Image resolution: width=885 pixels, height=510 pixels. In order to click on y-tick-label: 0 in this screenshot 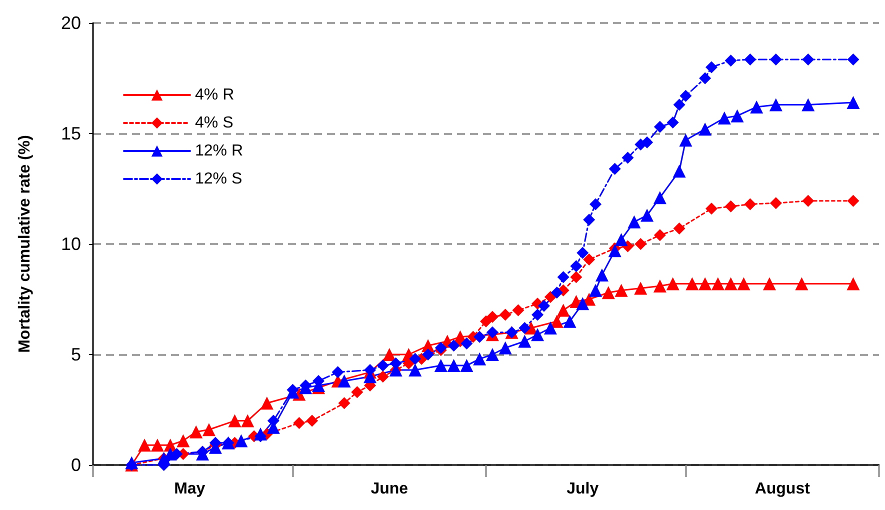, I will do `click(75, 465)`.